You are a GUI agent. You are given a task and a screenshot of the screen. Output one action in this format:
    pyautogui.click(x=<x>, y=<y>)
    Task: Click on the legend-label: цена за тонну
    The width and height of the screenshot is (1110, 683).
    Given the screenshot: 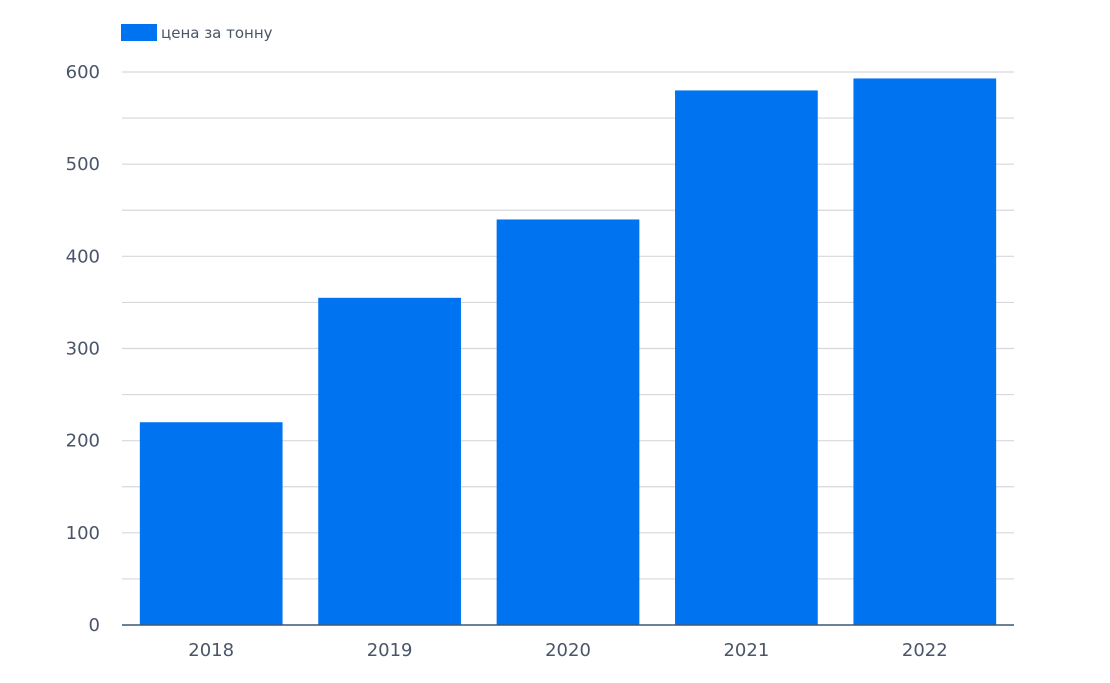 What is the action you would take?
    pyautogui.click(x=217, y=33)
    